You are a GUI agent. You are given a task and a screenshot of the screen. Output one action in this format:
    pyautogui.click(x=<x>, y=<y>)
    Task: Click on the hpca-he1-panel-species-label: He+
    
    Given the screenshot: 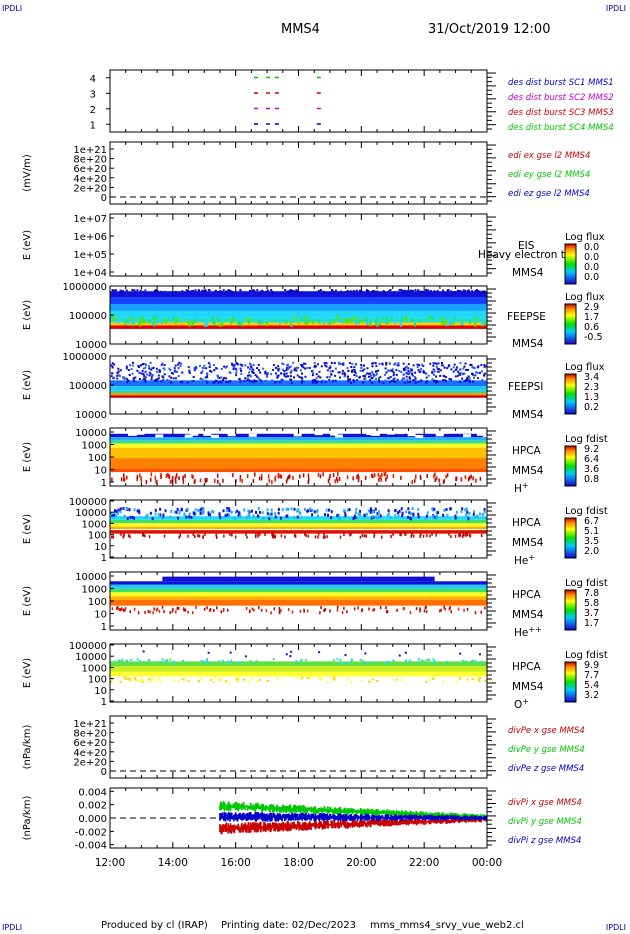 What is the action you would take?
    pyautogui.click(x=524, y=560)
    